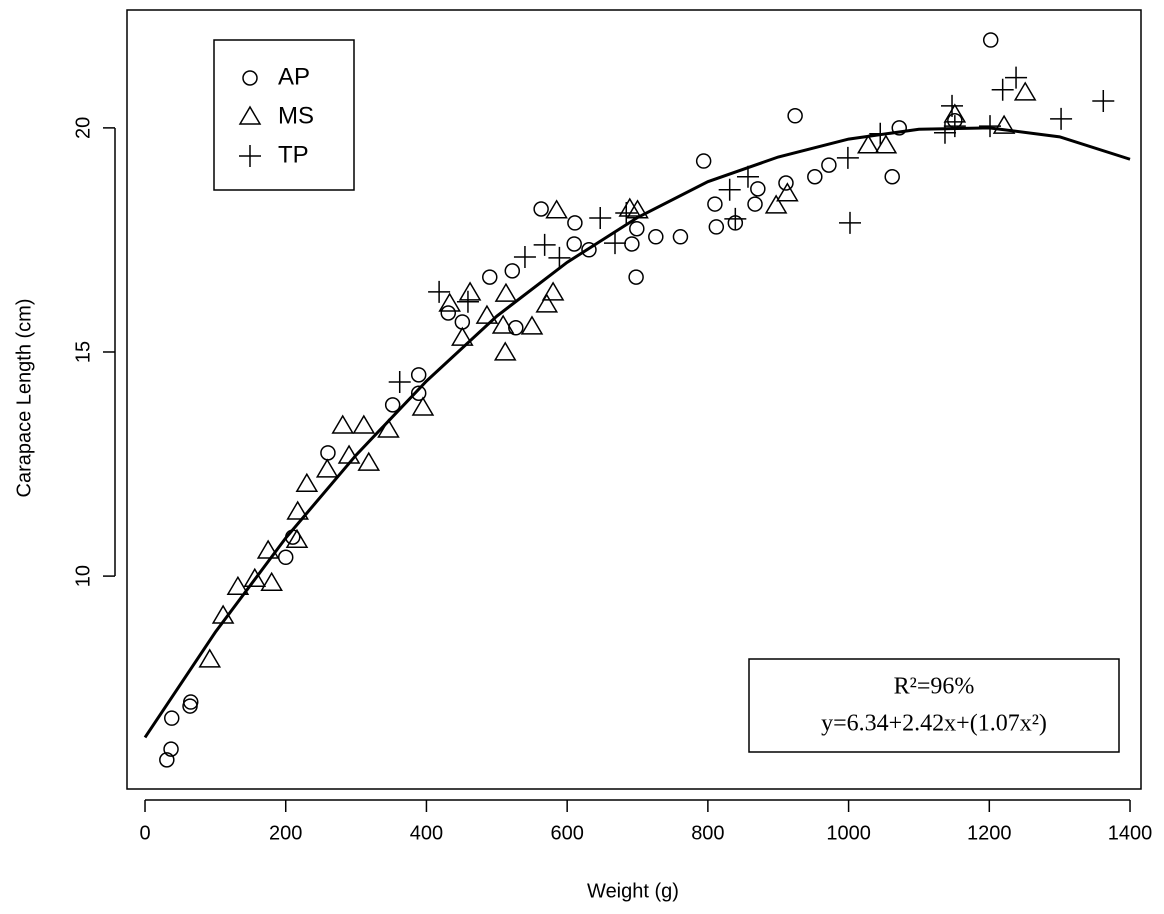 The image size is (1164, 914). Describe the element at coordinates (24, 398) in the screenshot. I see `y-axis-label: Carapace Length (cm)` at that location.